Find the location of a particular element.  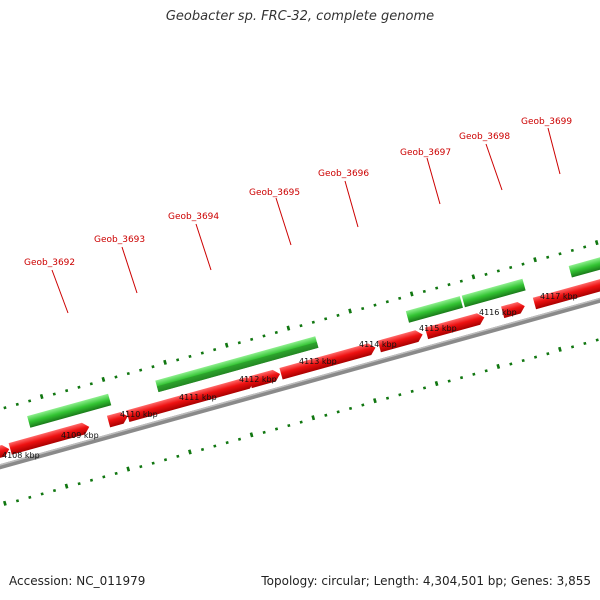

scale-label: 4116 kbp is located at coordinates (498, 312).